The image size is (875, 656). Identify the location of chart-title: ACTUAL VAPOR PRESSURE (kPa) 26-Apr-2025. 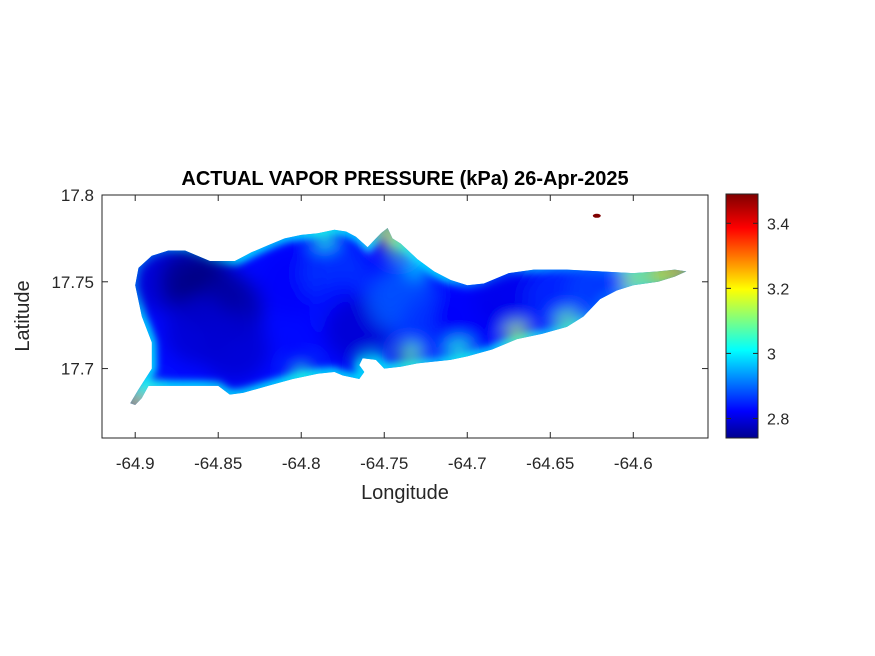
(404, 179).